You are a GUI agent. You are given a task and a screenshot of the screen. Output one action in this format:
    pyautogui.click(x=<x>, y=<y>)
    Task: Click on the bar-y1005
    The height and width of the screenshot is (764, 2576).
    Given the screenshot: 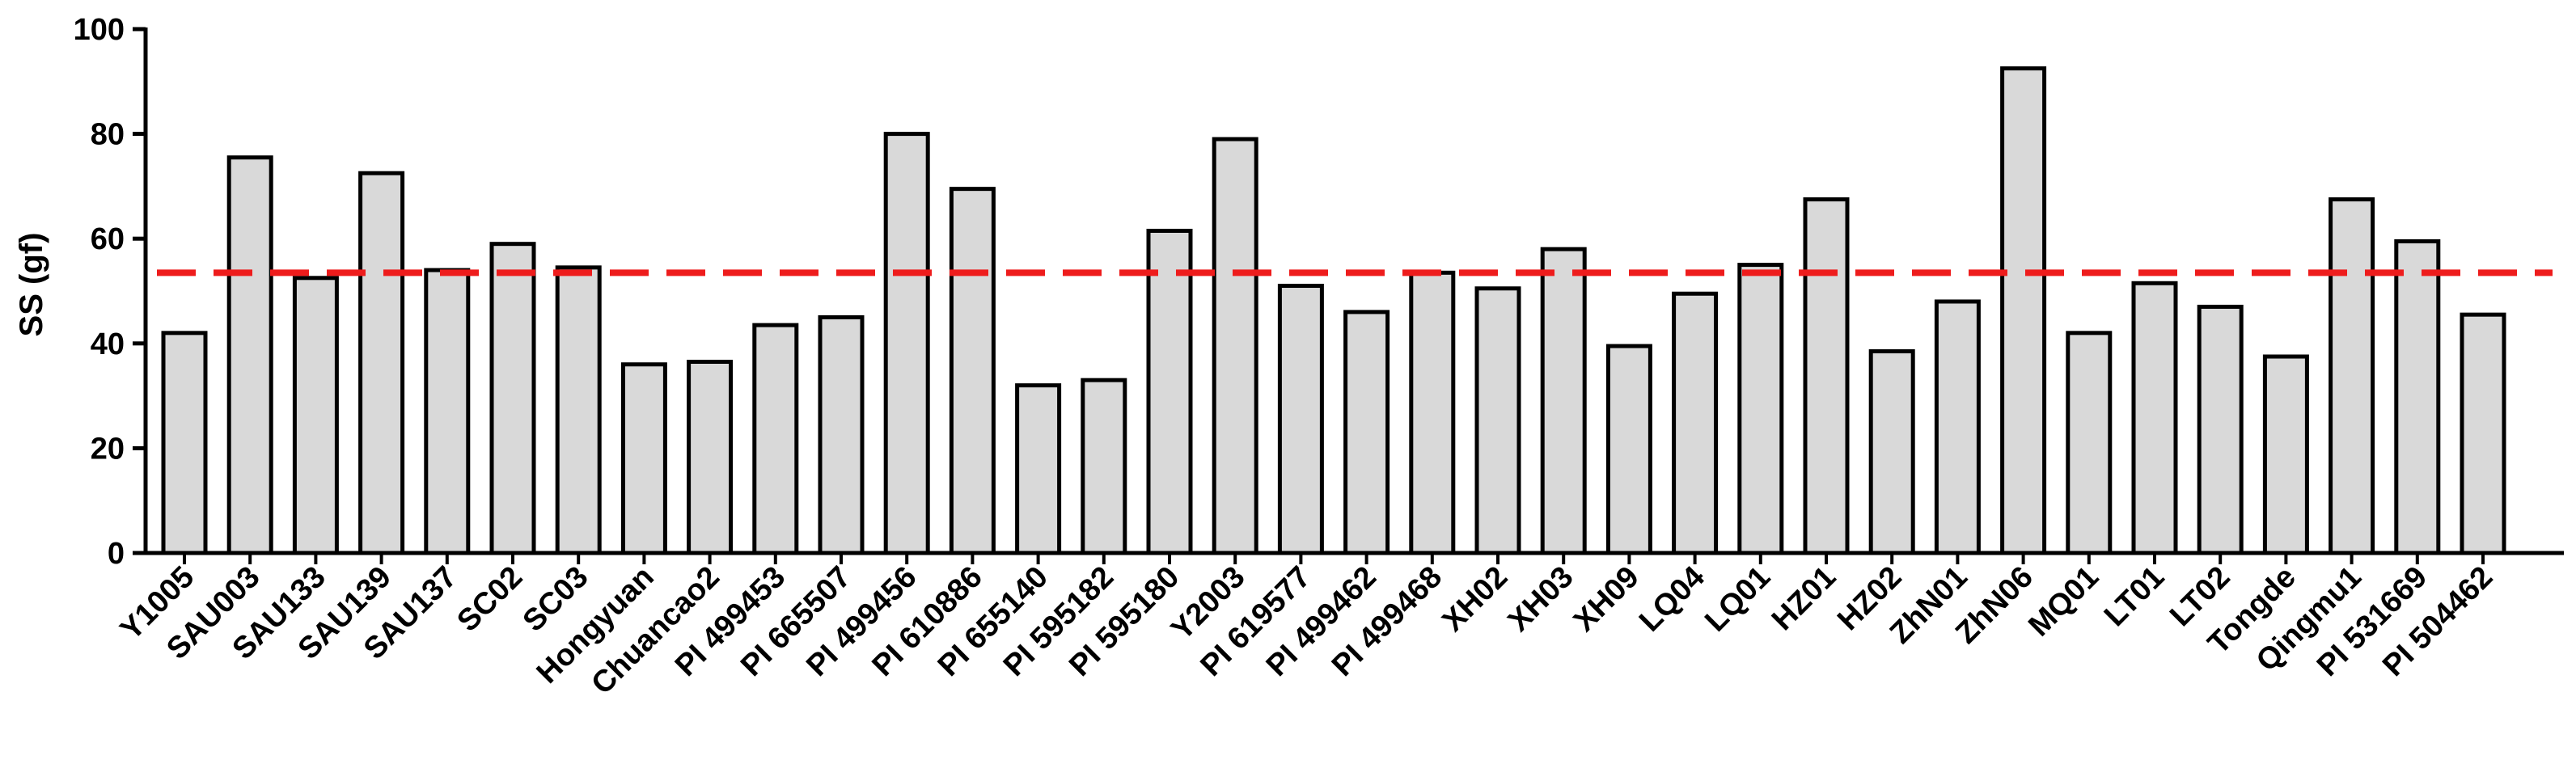 What is the action you would take?
    pyautogui.click(x=185, y=443)
    